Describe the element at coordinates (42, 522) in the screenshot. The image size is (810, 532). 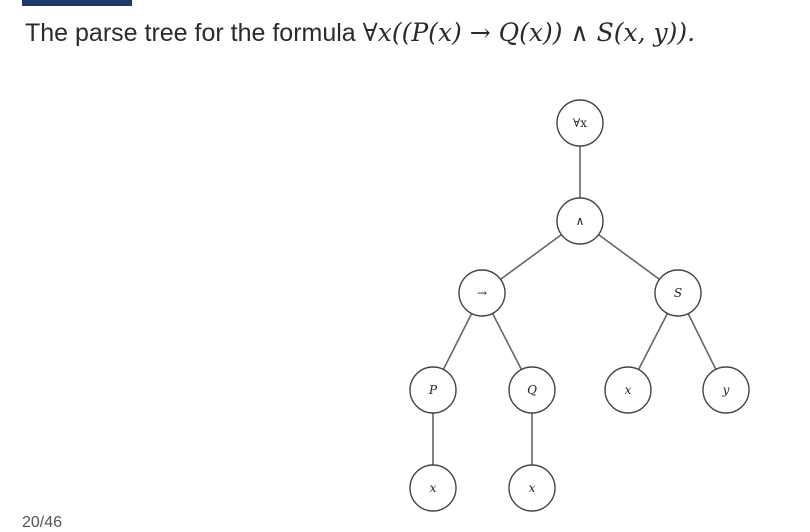
I see `page-number: 20/46` at that location.